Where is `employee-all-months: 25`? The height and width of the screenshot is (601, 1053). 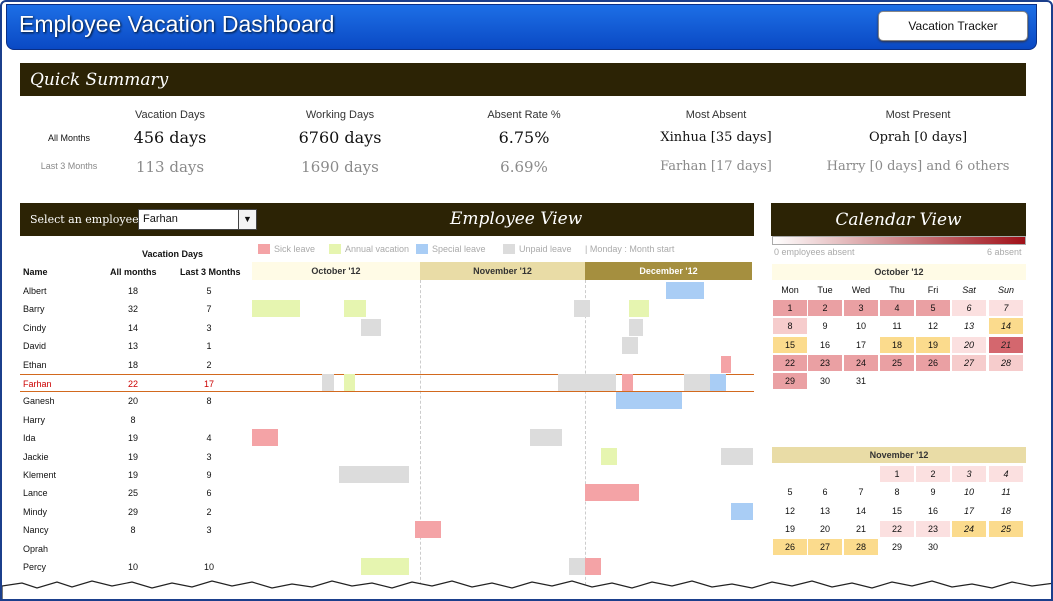 employee-all-months: 25 is located at coordinates (132, 493).